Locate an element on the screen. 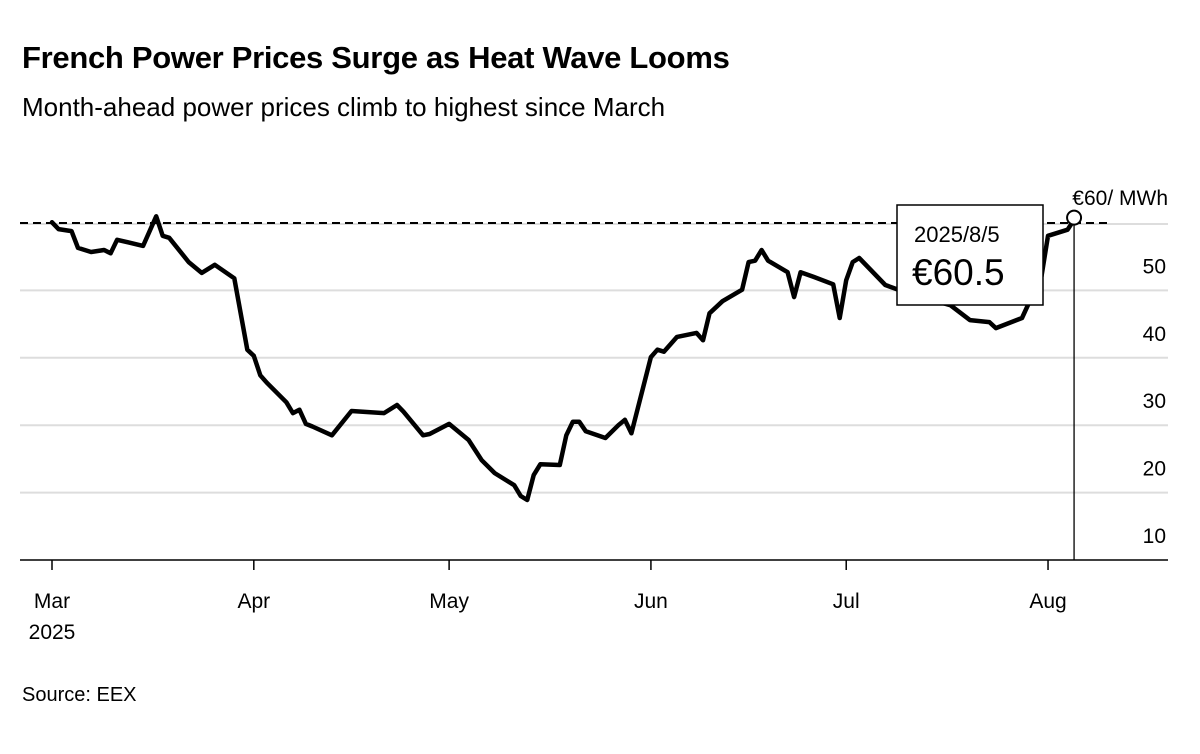 The image size is (1200, 754). y-tick-label: 20 is located at coordinates (1154, 469).